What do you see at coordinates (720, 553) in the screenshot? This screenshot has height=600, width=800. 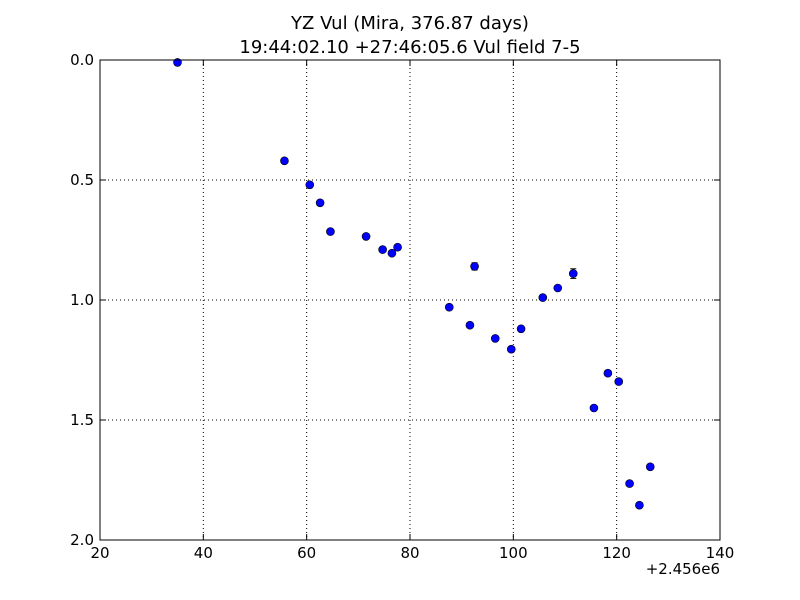 I see `x-tick-label: 140` at bounding box center [720, 553].